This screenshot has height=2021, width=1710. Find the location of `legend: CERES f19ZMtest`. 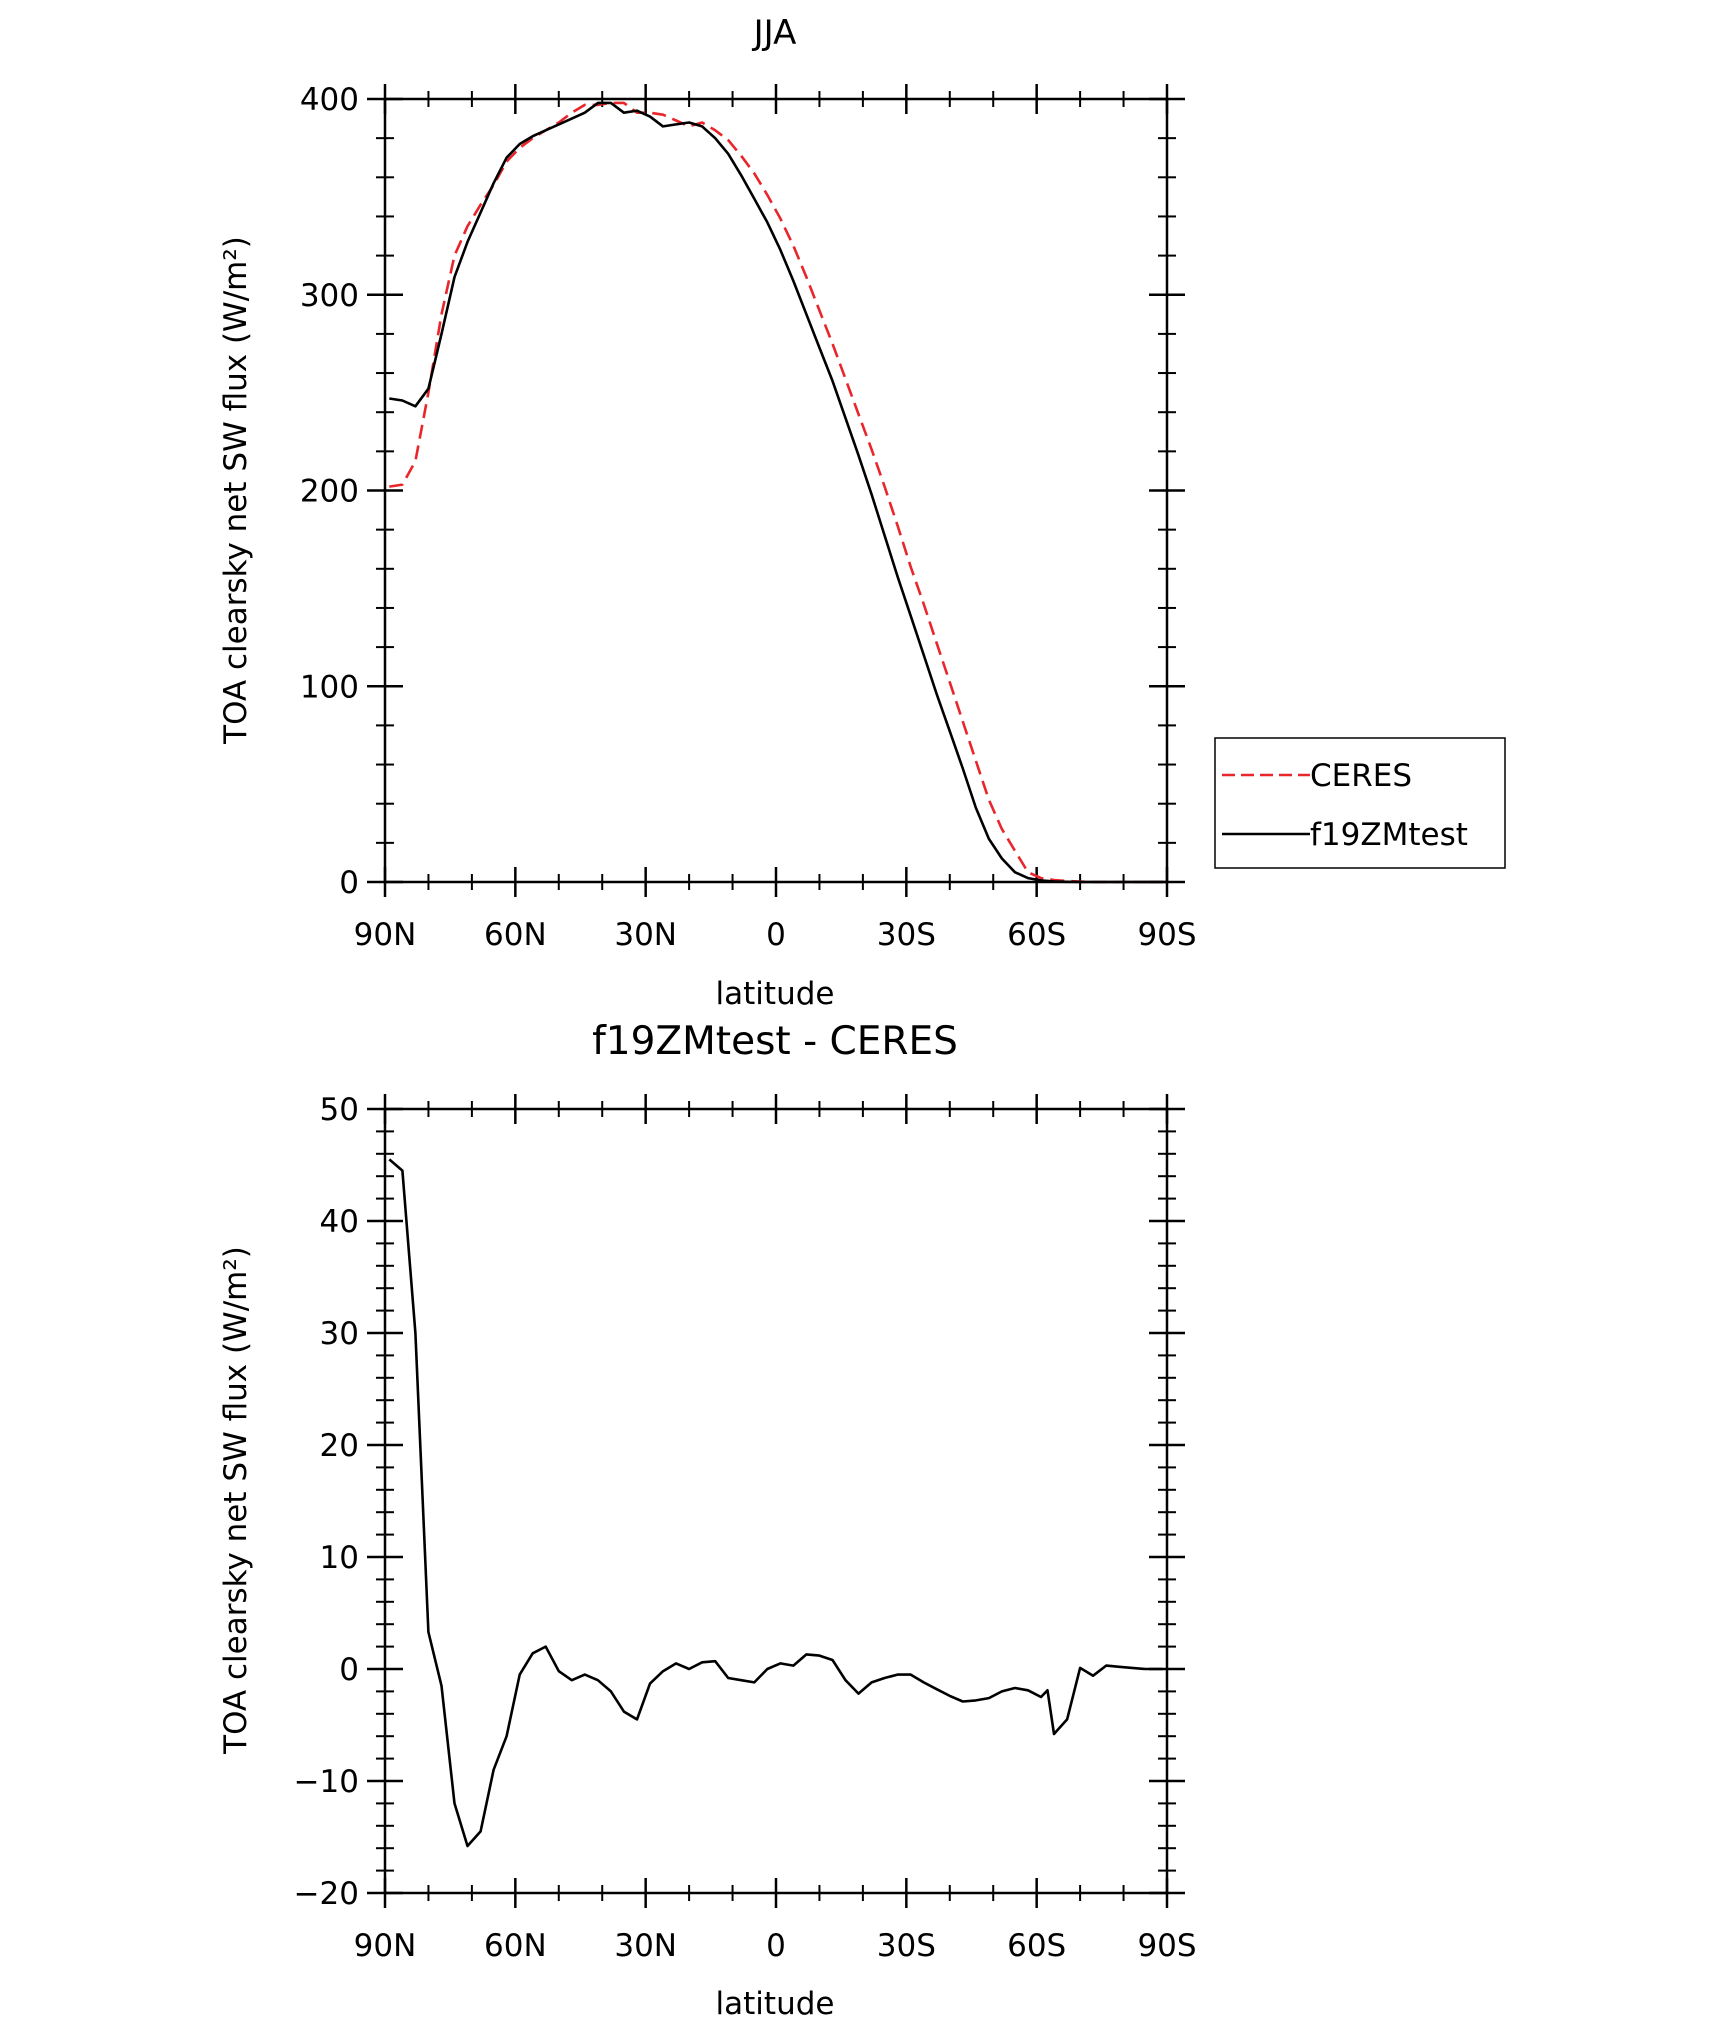

legend: CERES f19ZMtest is located at coordinates (1360, 803).